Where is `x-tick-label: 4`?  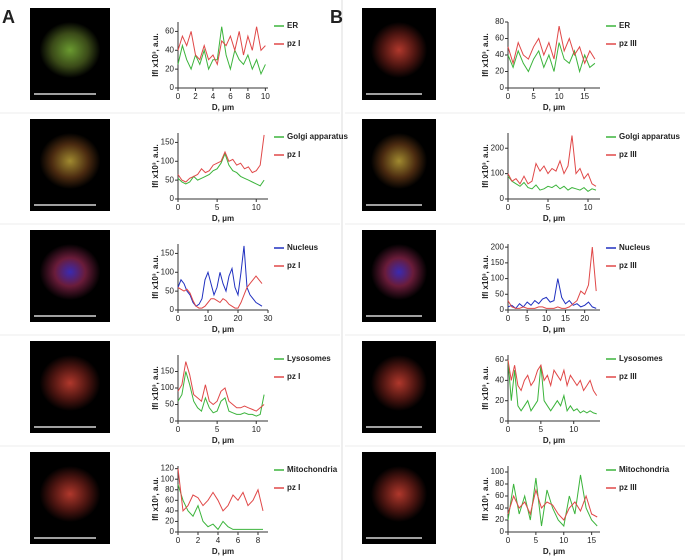
x-tick-label: 4 is located at coordinates (213, 96).